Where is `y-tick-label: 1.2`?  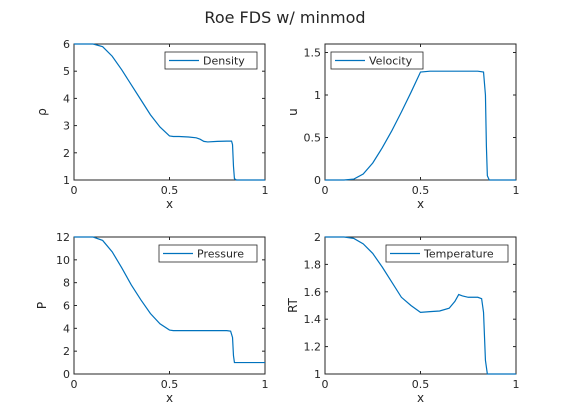 y-tick-label: 1.2 is located at coordinates (313, 347).